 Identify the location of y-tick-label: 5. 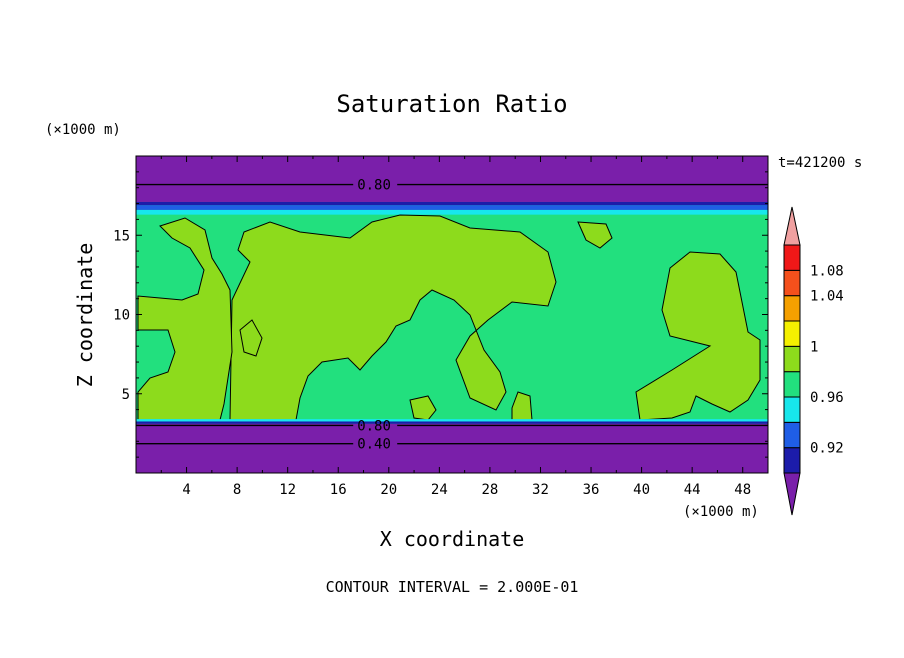
(126, 395).